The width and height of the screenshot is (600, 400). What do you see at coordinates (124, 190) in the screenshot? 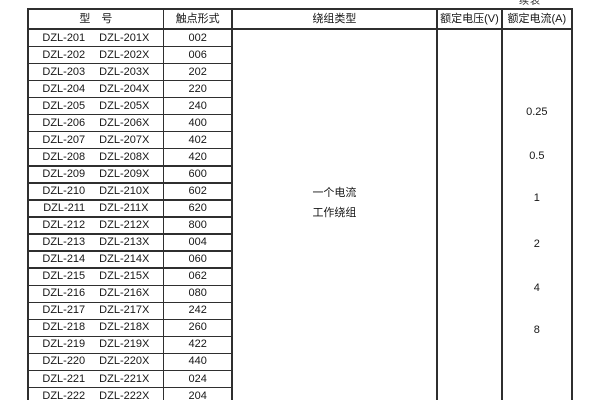
I see `model-number-x: DZL-210X` at bounding box center [124, 190].